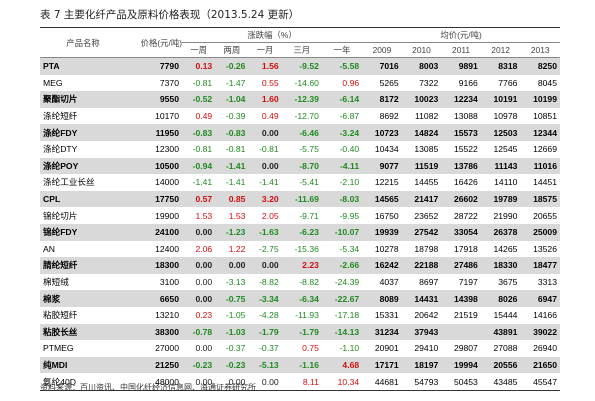  What do you see at coordinates (309, 282) in the screenshot?
I see `change: -8.82` at bounding box center [309, 282].